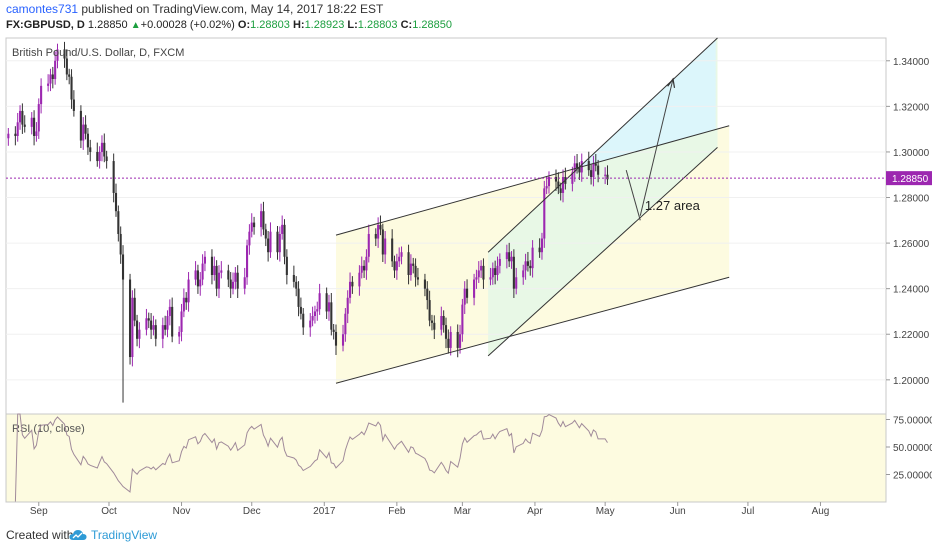 Image resolution: width=932 pixels, height=550 pixels. Describe the element at coordinates (298, 25) in the screenshot. I see `high-label: H:` at that location.